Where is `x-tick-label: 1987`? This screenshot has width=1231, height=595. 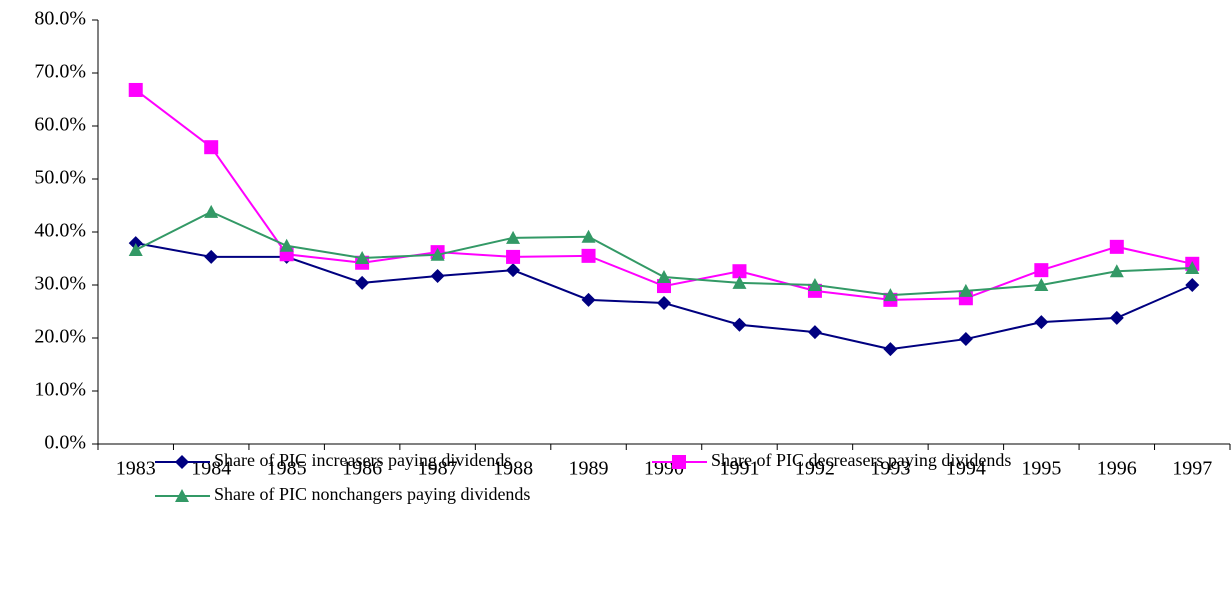 x-tick-label: 1987 is located at coordinates (438, 469).